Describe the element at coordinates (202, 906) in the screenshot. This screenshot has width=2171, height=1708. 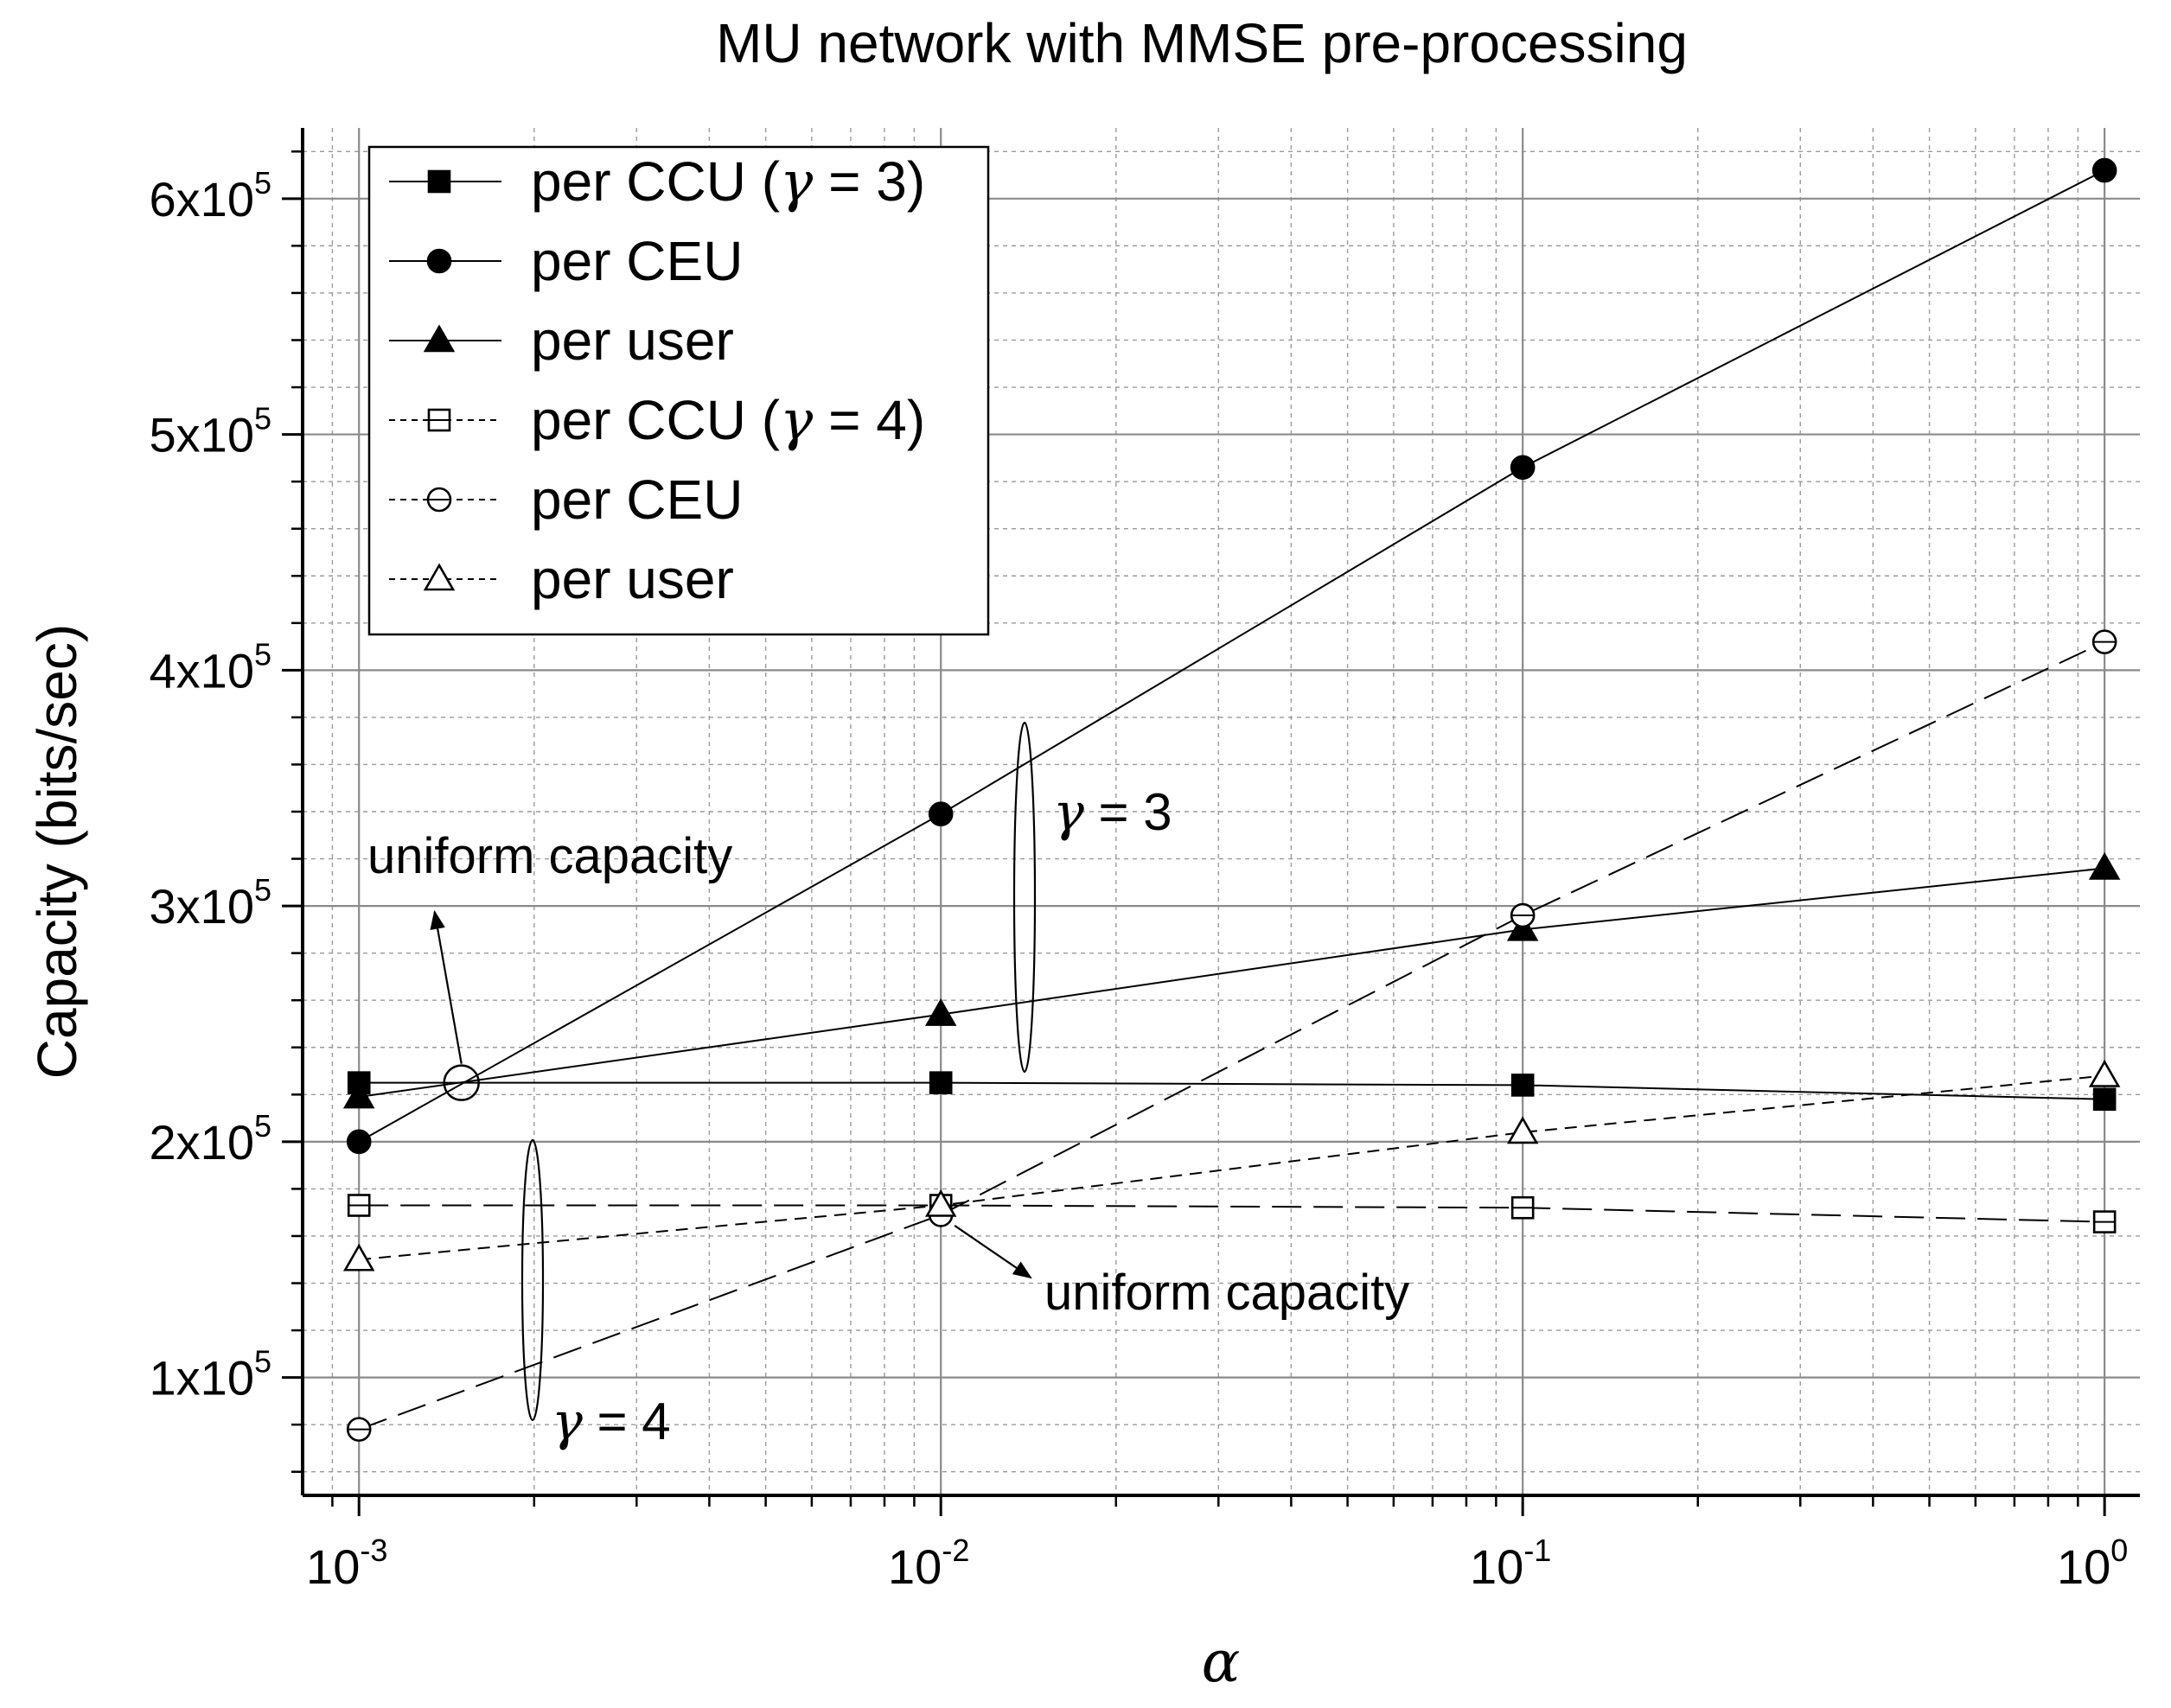
I see `y-tick-label-base: 3x10` at that location.